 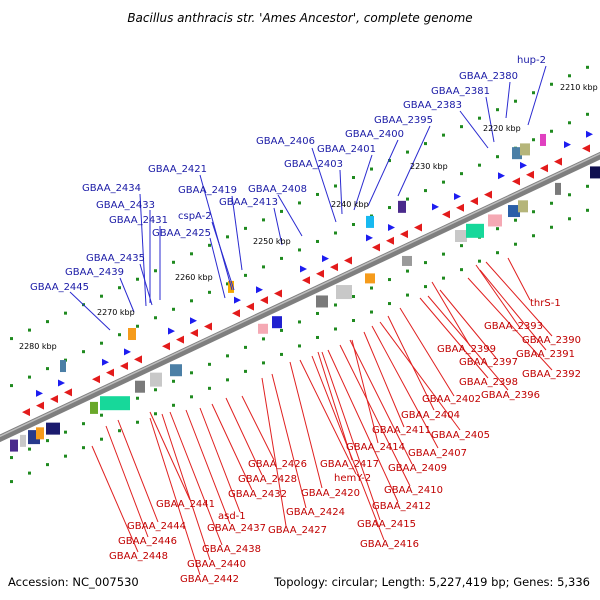 What do you see at coordinates (466, 349) in the screenshot?
I see `gene-label: GBAA_2399` at bounding box center [466, 349].